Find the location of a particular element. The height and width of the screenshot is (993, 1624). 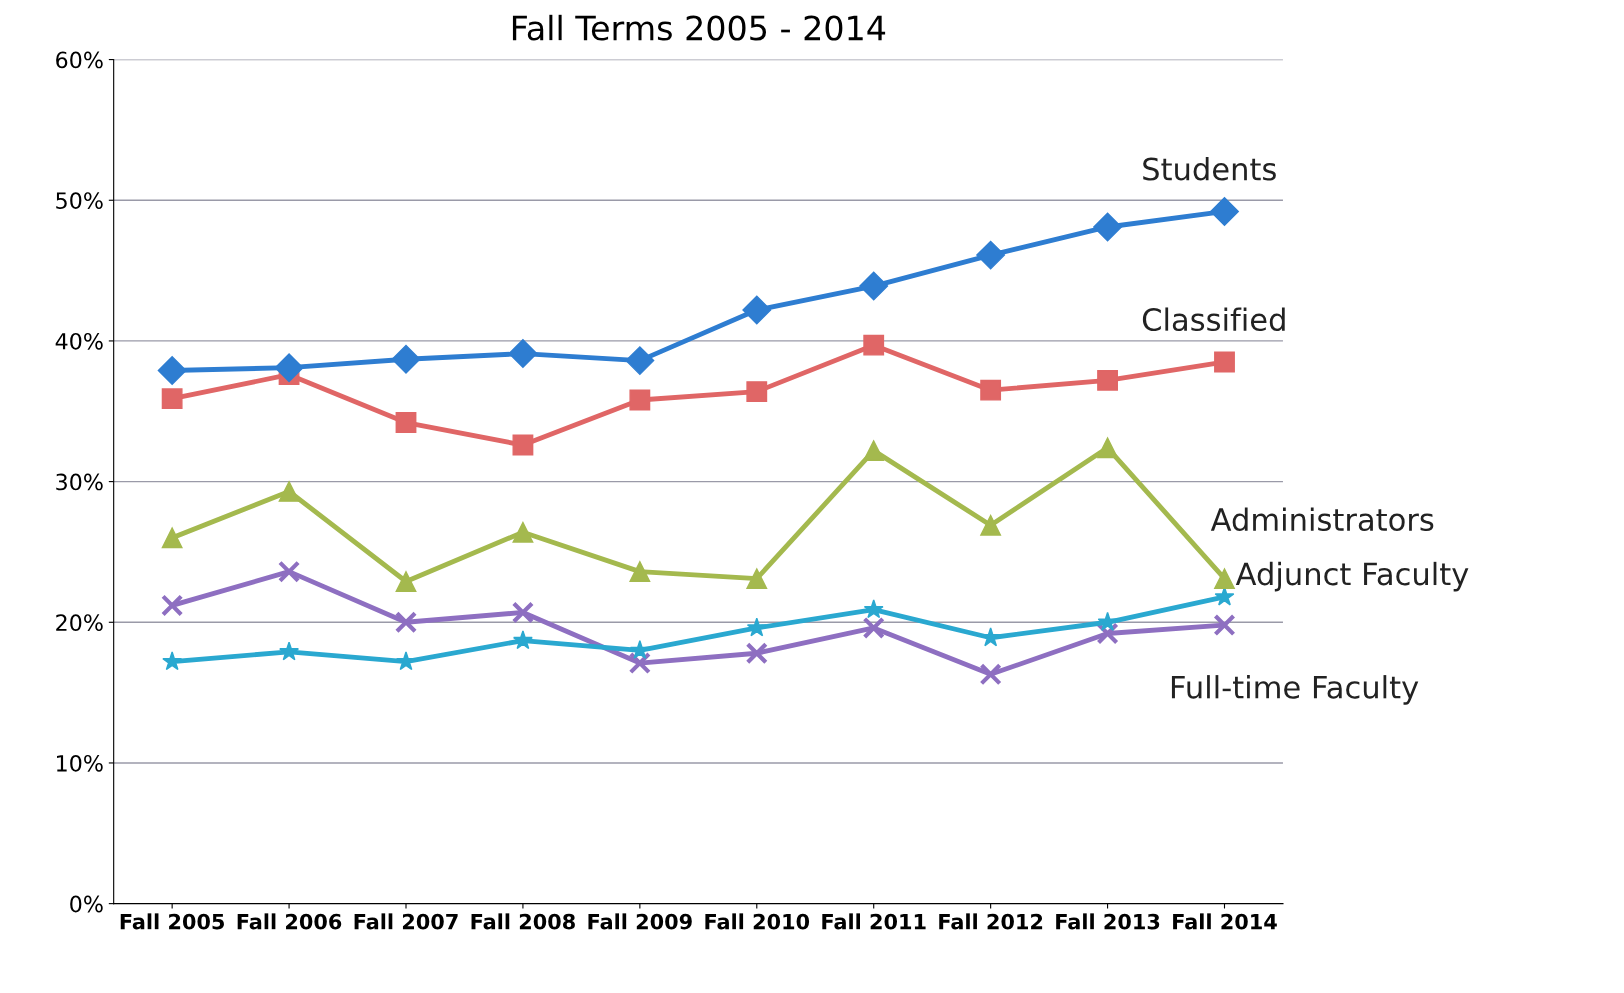

series-label: Classified is located at coordinates (1213, 319).